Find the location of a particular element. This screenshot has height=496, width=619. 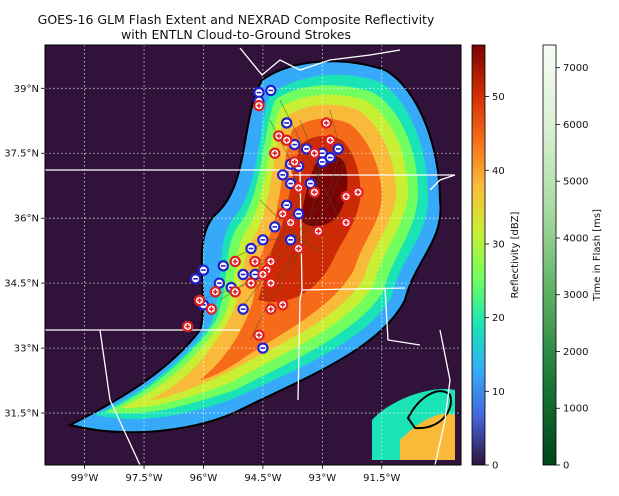

lon-tick-label: 93°W is located at coordinates (323, 478).